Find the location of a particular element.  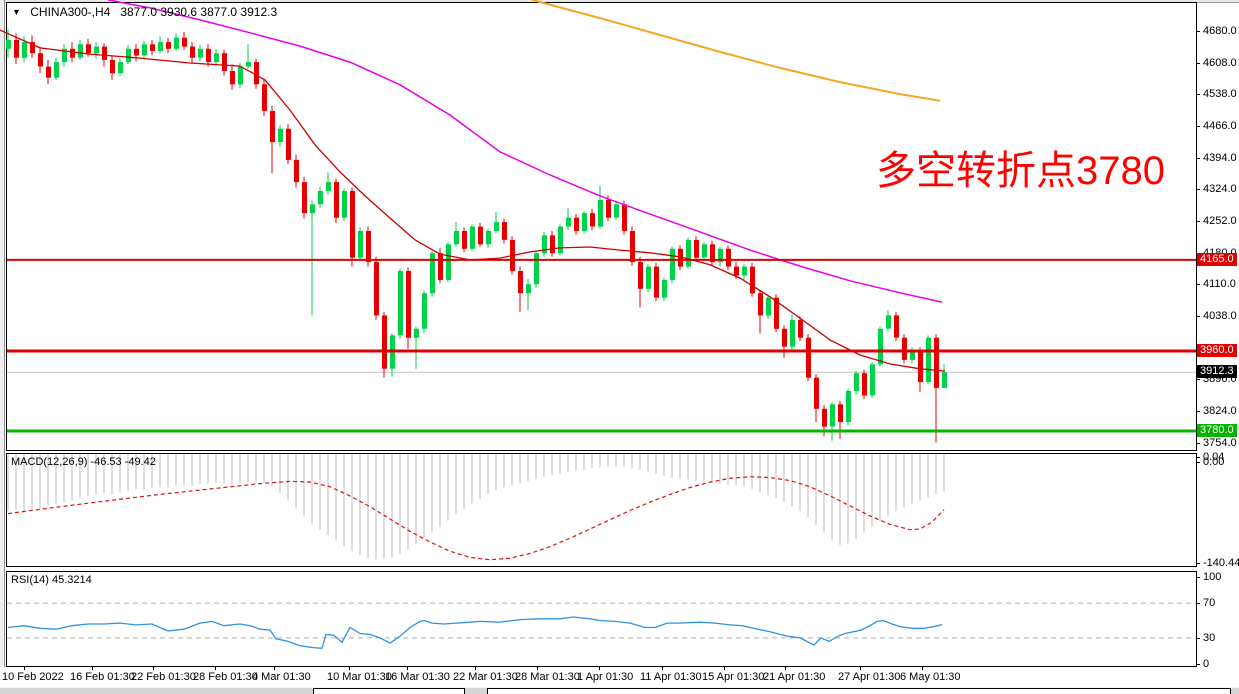

date-label: 22 Feb 01:30 is located at coordinates (163, 677).